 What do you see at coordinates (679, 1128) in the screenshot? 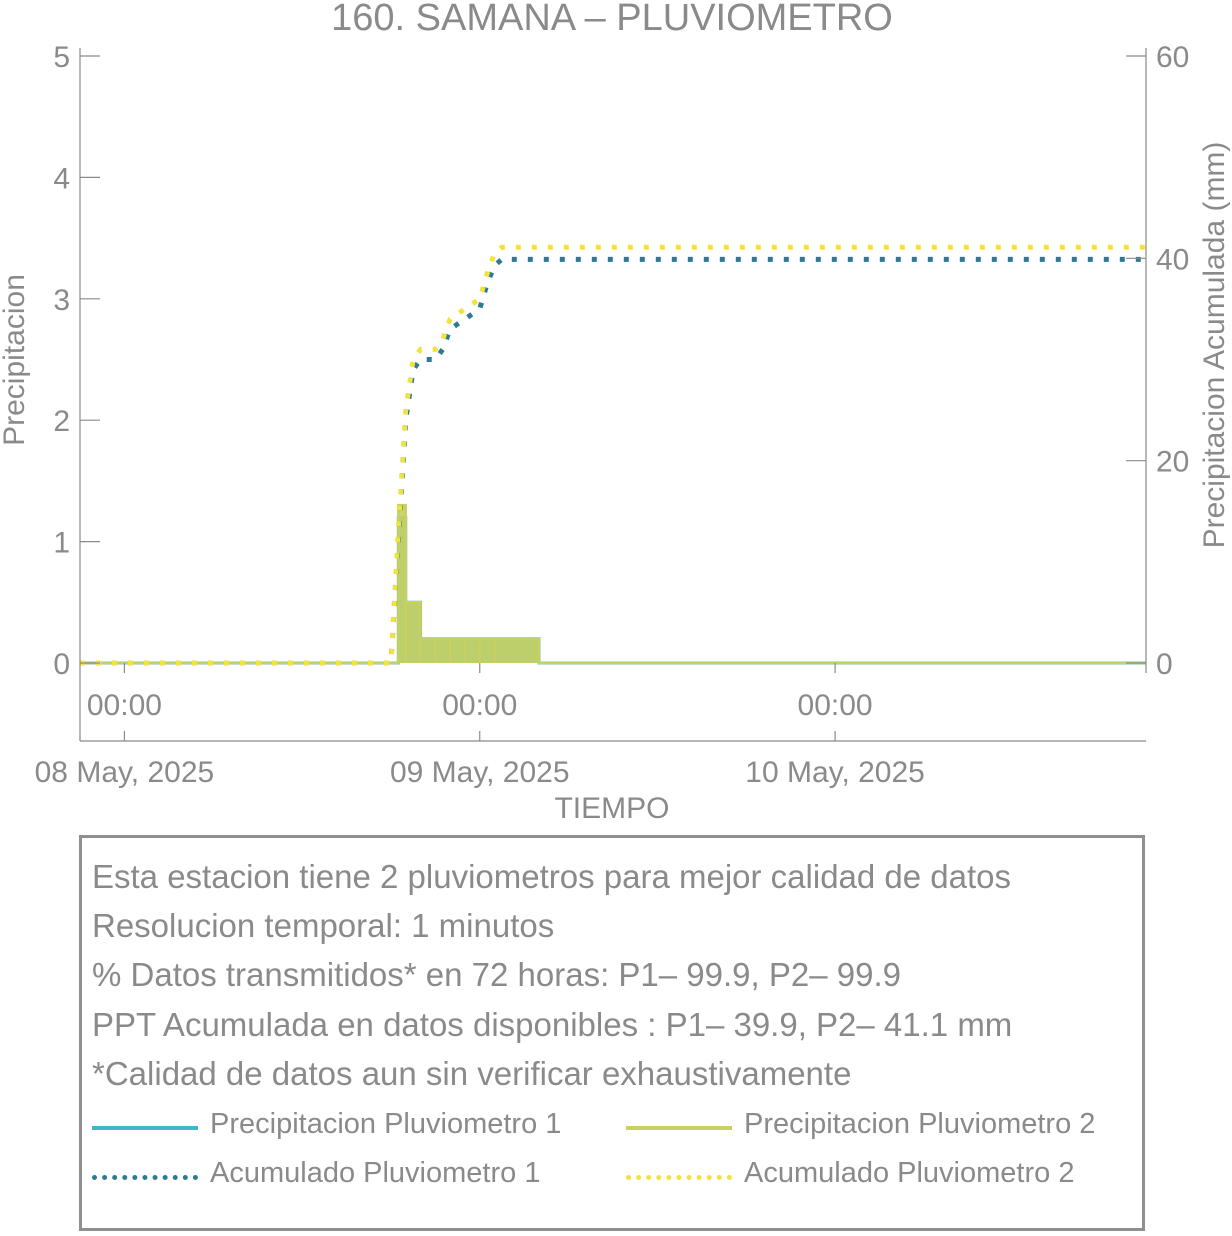
I see `legend-swatch-precip-p2` at bounding box center [679, 1128].